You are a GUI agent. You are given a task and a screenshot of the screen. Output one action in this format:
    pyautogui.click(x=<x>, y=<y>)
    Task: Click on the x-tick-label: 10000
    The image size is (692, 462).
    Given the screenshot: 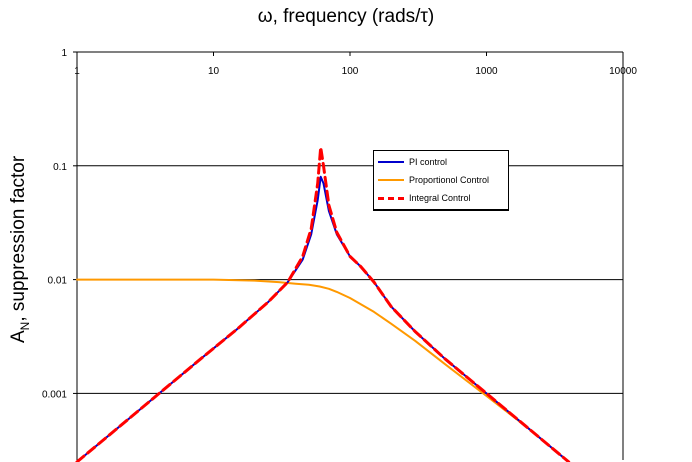 What is the action you would take?
    pyautogui.click(x=623, y=71)
    